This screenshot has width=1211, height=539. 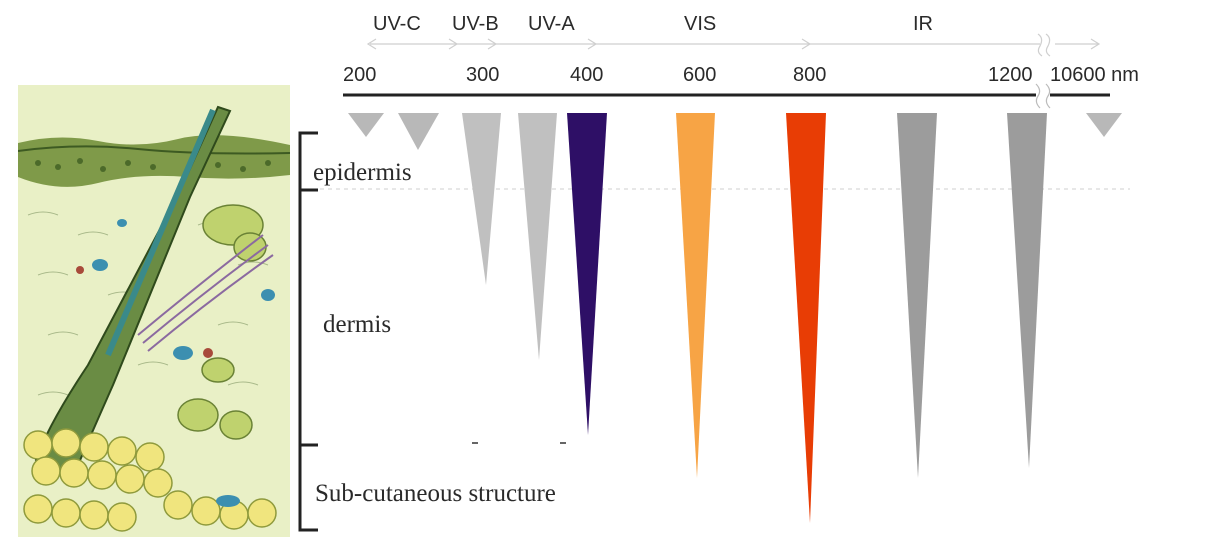 What do you see at coordinates (1094, 75) in the screenshot?
I see `tick-label-10600: 10600 nm` at bounding box center [1094, 75].